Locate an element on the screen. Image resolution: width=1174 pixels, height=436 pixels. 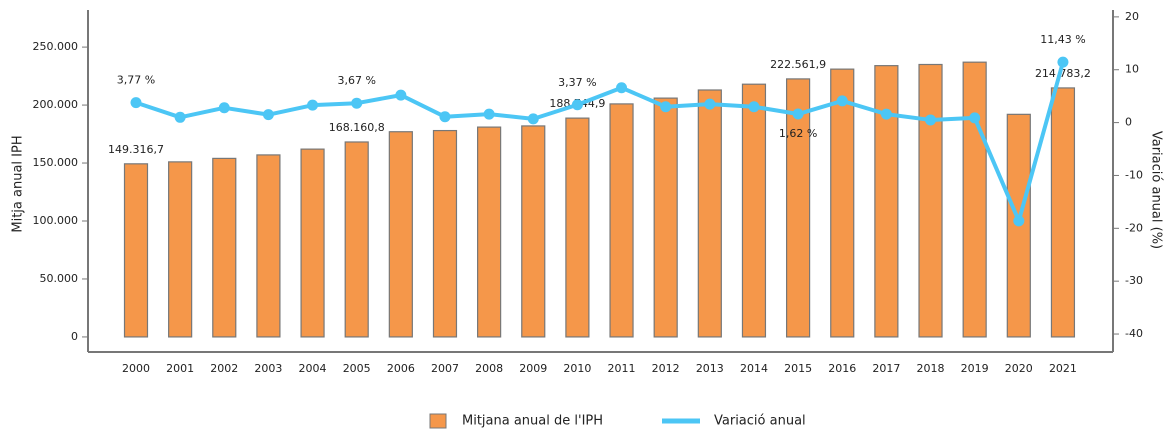
x-tick-label: 2013 is located at coordinates (710, 368).